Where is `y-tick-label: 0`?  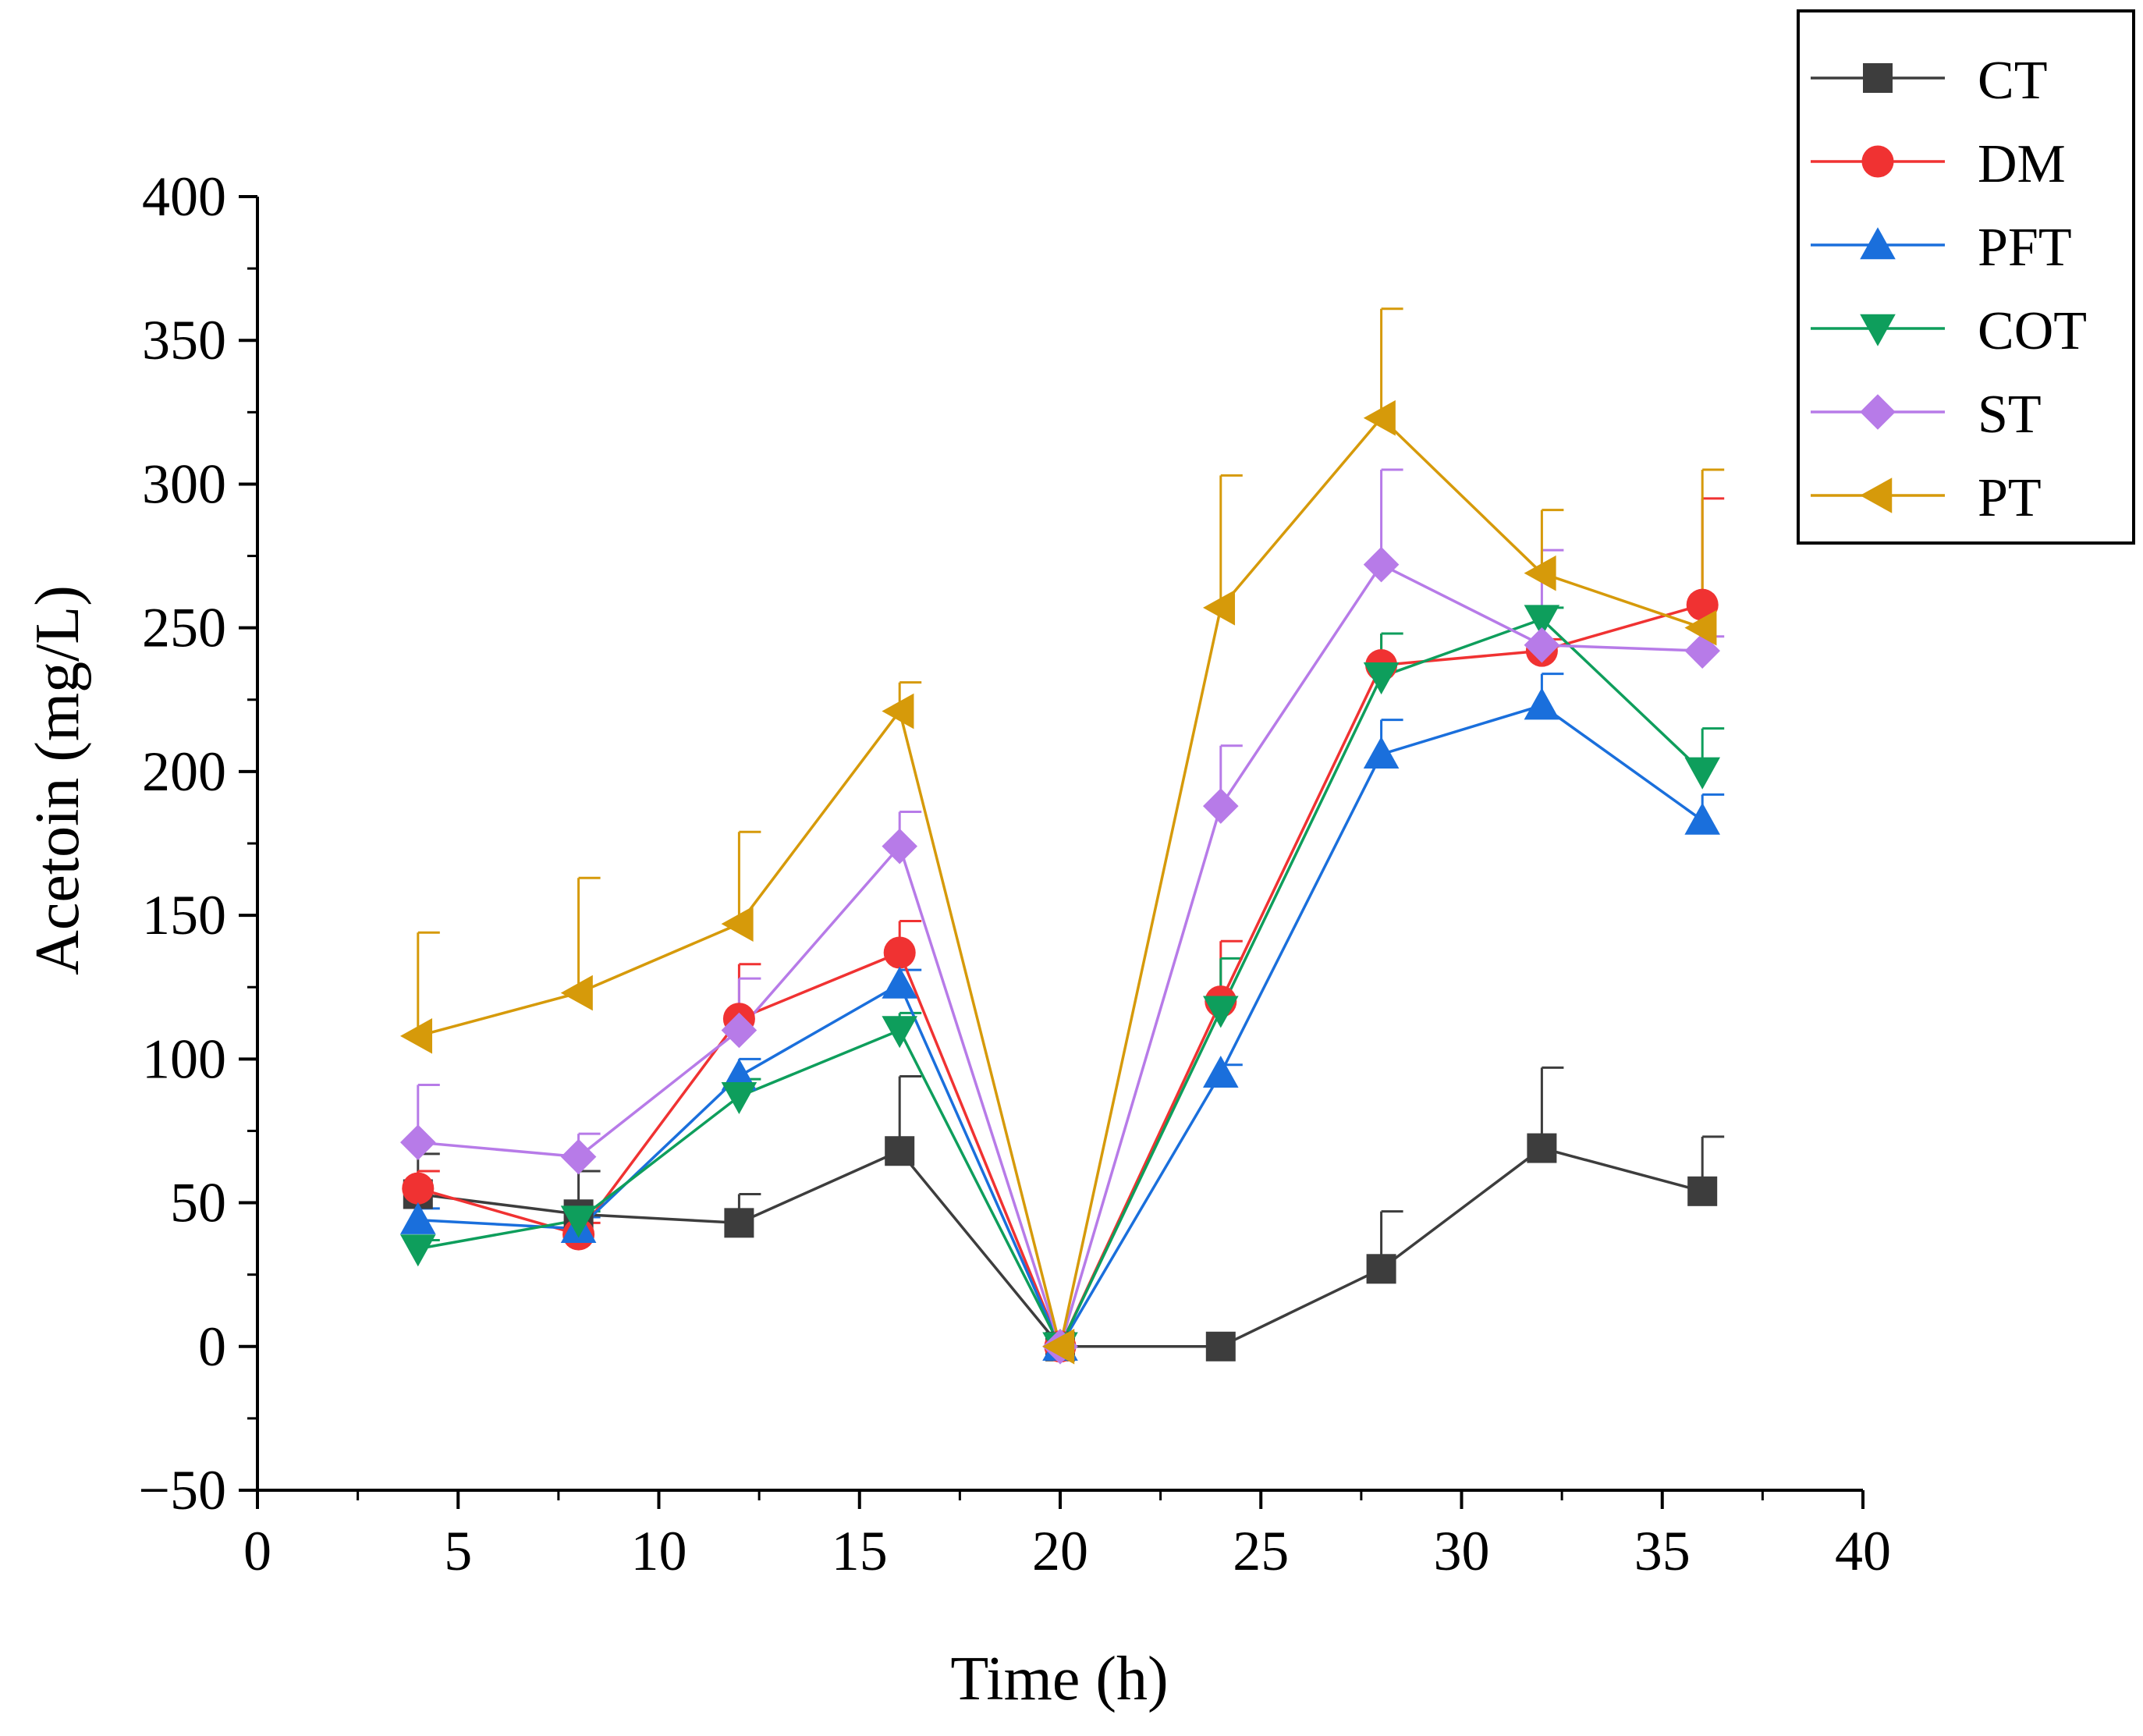
y-tick-label: 0 is located at coordinates (212, 1346).